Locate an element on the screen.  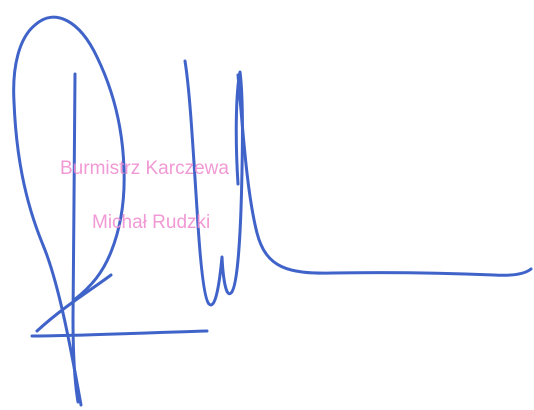
signature-diagonal-stroke is located at coordinates (74, 303).